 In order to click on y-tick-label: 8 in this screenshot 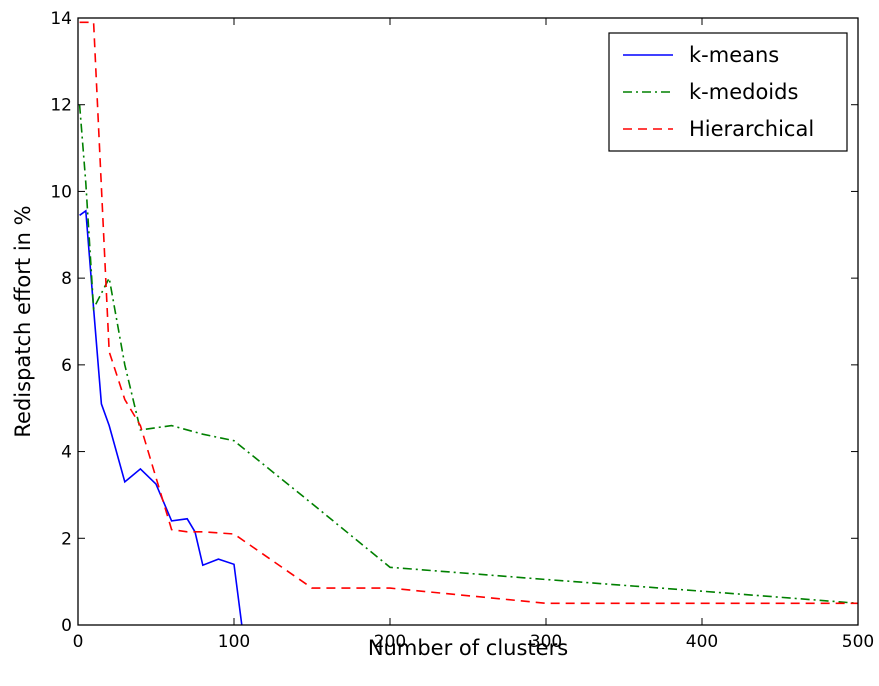, I will do `click(66, 279)`.